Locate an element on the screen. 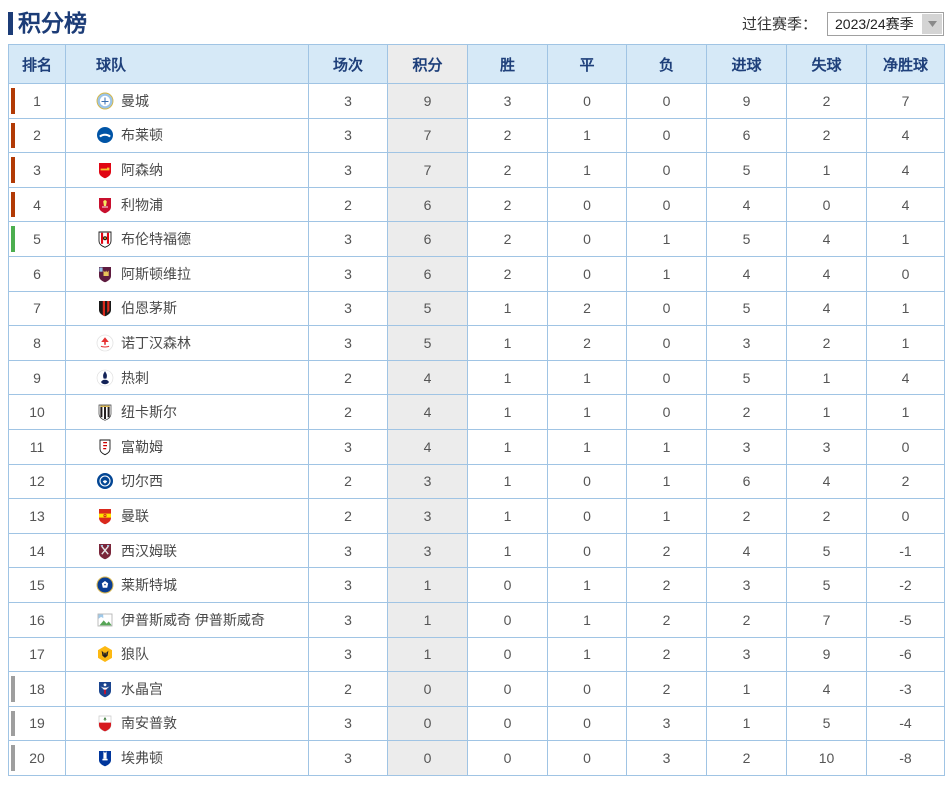  team-inner: 热刺 is located at coordinates (202, 378).